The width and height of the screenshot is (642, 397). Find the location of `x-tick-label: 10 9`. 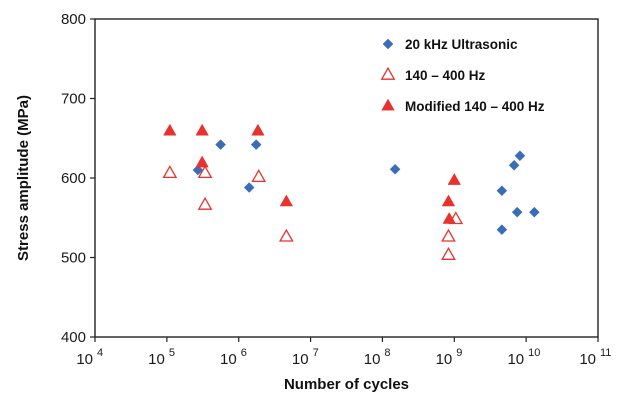

x-tick-label: 10 9 is located at coordinates (449, 357).